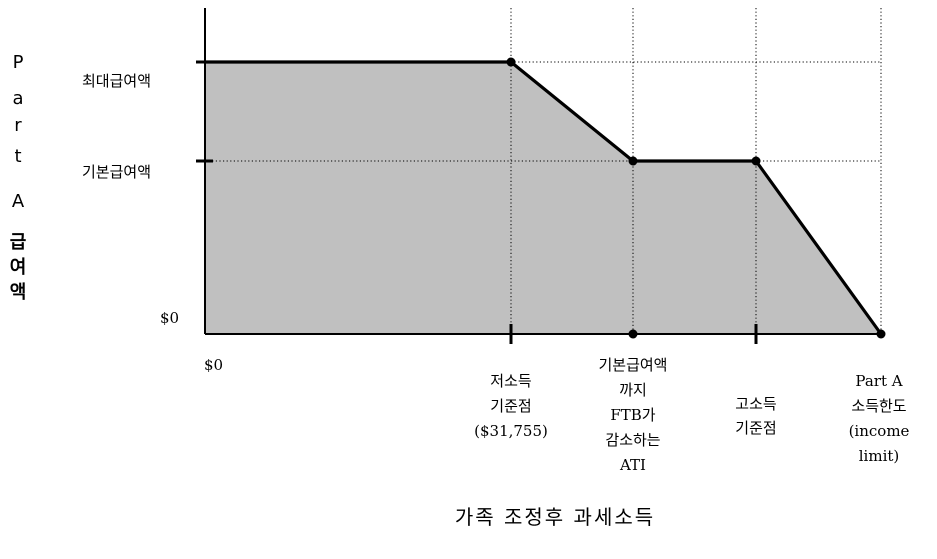  Describe the element at coordinates (879, 431) in the screenshot. I see `x-label-limit-line3: (income` at that location.